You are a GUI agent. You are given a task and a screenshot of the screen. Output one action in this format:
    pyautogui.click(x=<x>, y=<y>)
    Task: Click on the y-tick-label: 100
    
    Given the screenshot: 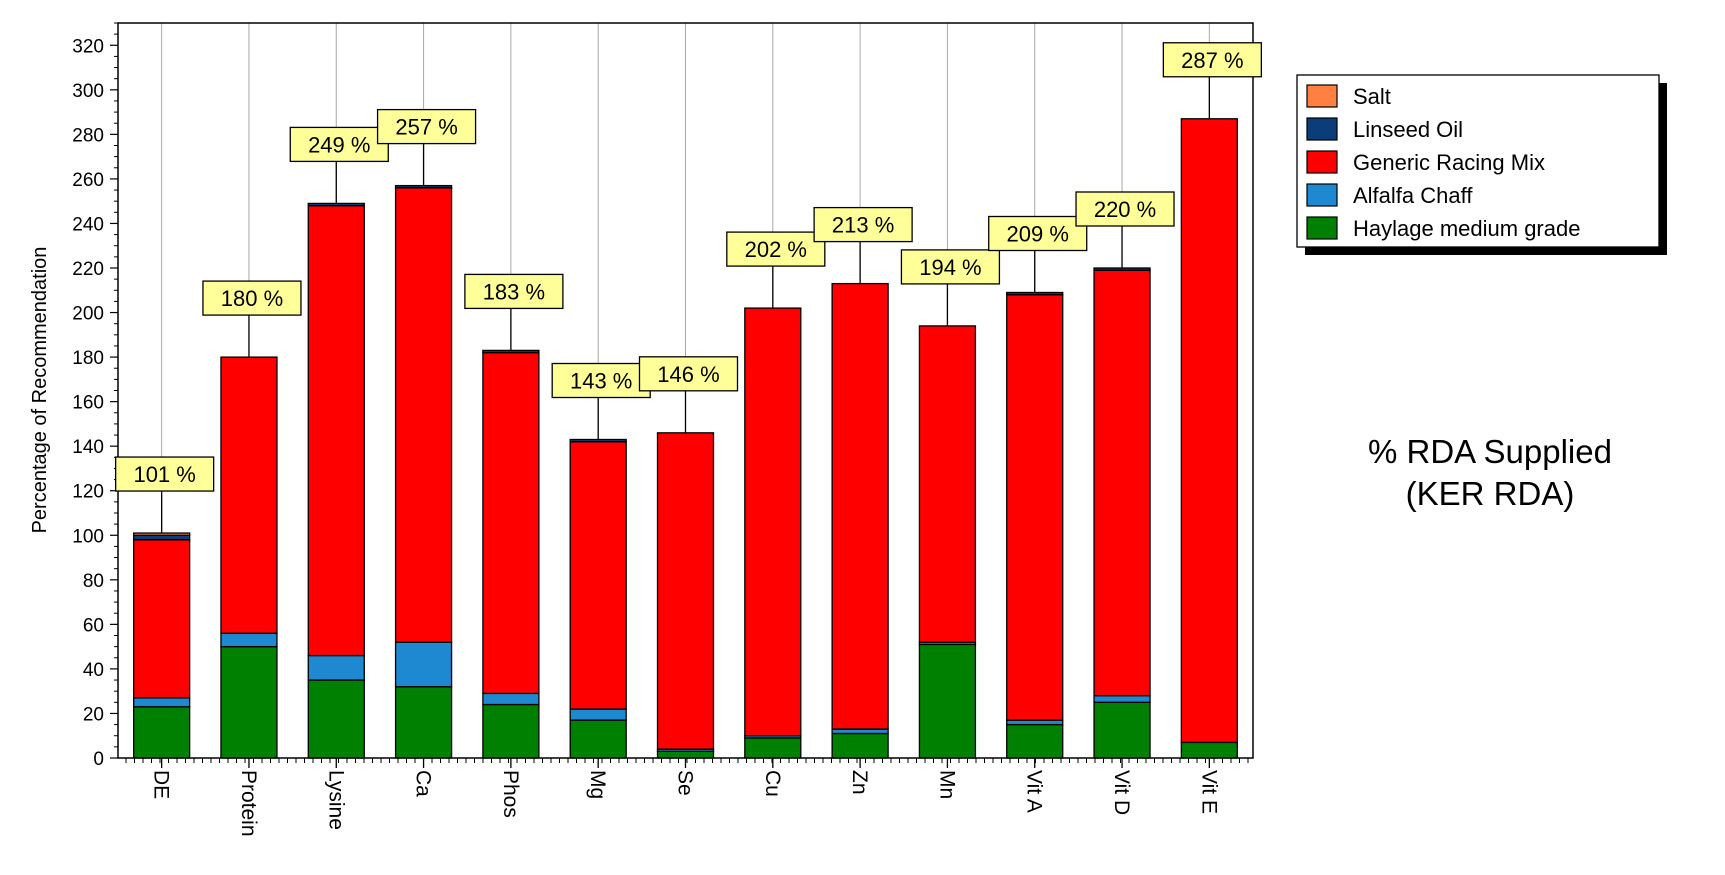 What is the action you would take?
    pyautogui.click(x=88, y=536)
    